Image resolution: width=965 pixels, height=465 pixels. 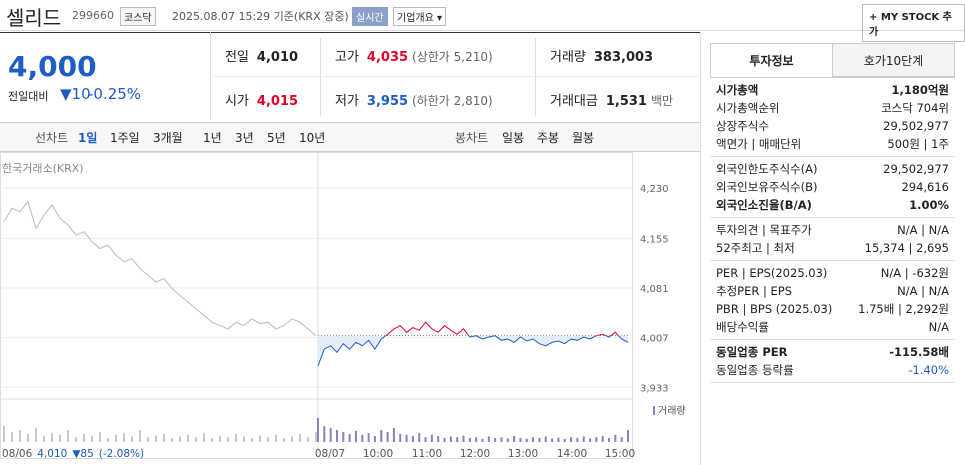 I want to click on info-row: 추정PER | EPS N/A | N/A, so click(x=832, y=291).